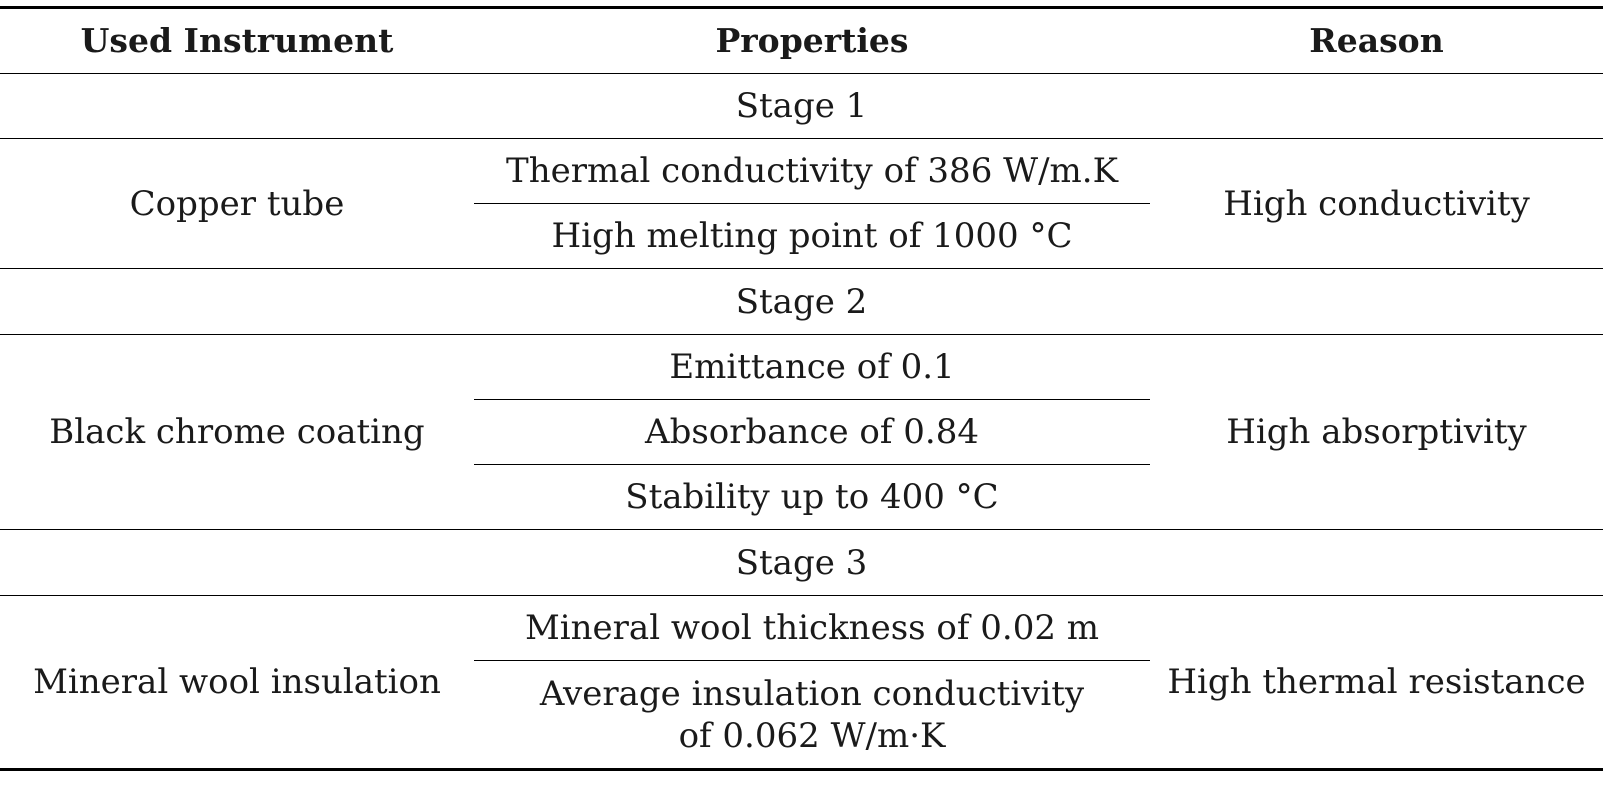 The height and width of the screenshot is (795, 1603). What do you see at coordinates (812, 171) in the screenshot?
I see `property-cell: Thermal conductivity of 386 W/m.K` at bounding box center [812, 171].